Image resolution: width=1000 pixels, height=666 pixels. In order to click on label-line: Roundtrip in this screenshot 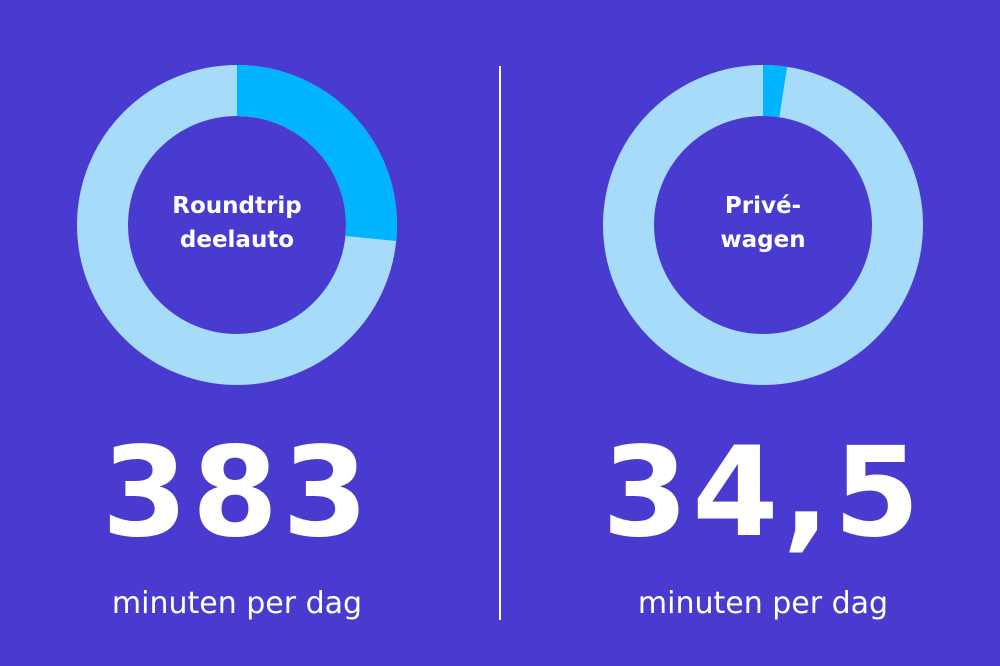, I will do `click(237, 206)`.